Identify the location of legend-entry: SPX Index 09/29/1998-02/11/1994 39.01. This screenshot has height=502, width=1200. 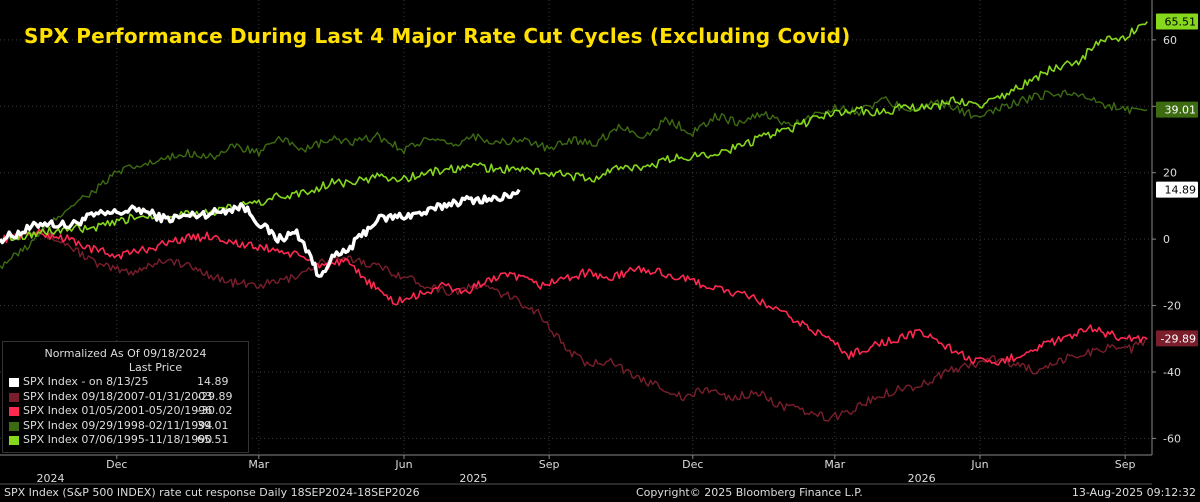
(125, 426).